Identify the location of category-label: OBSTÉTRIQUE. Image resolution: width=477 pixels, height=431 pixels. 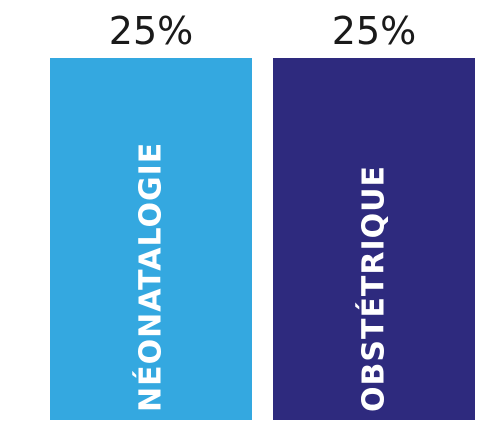
(374, 288).